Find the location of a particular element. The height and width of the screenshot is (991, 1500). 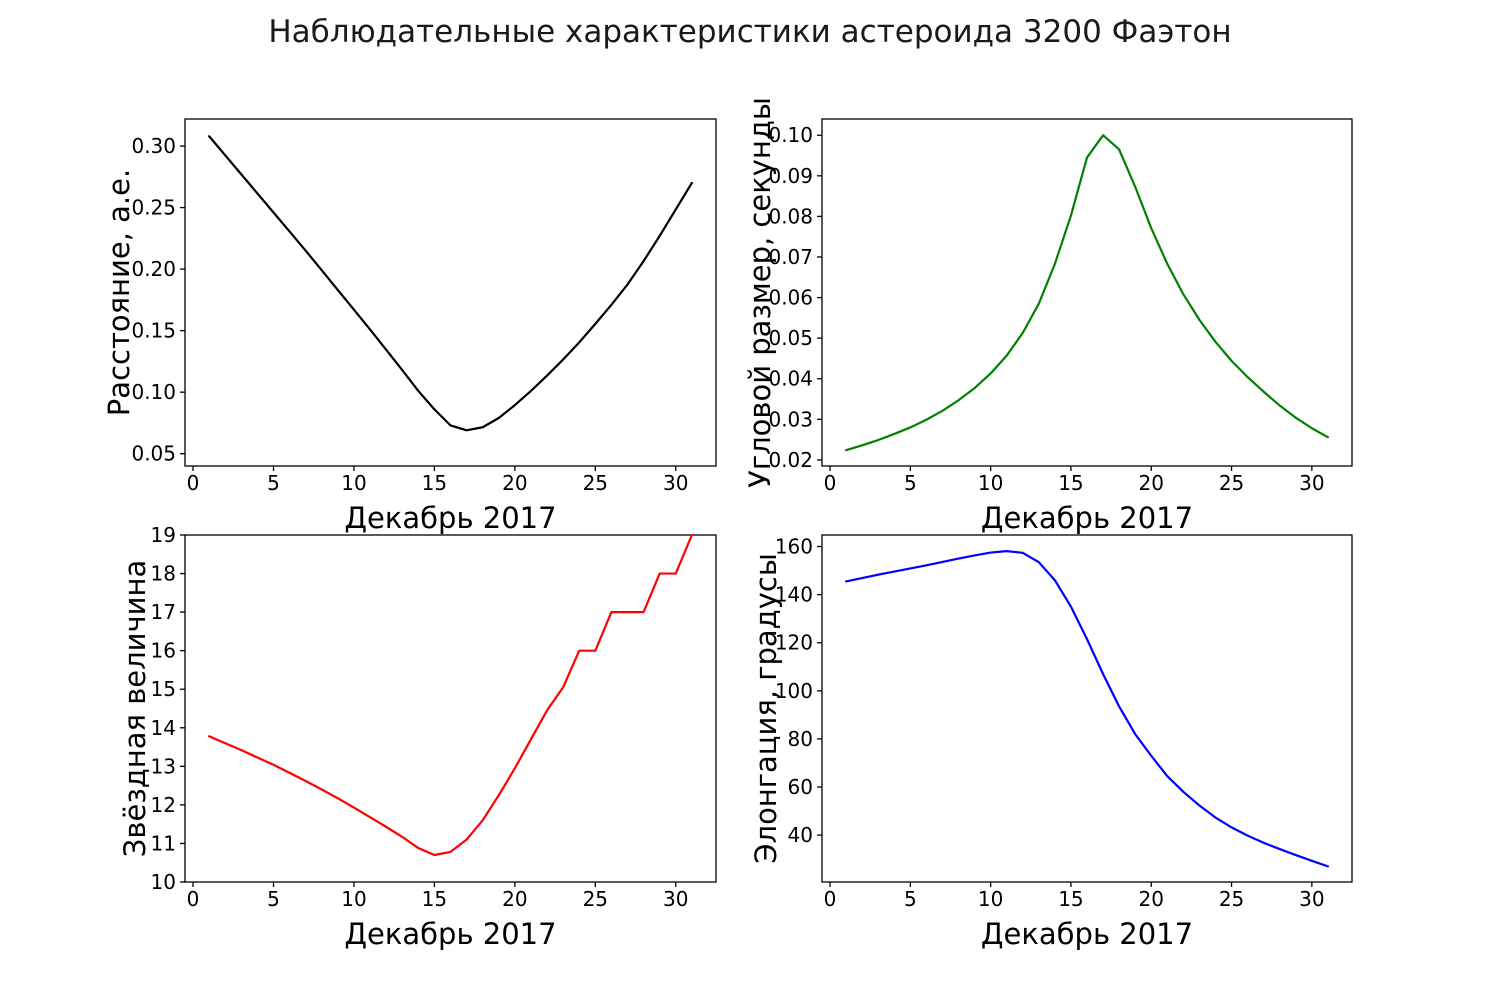

angular-size-line is located at coordinates (1087, 293).